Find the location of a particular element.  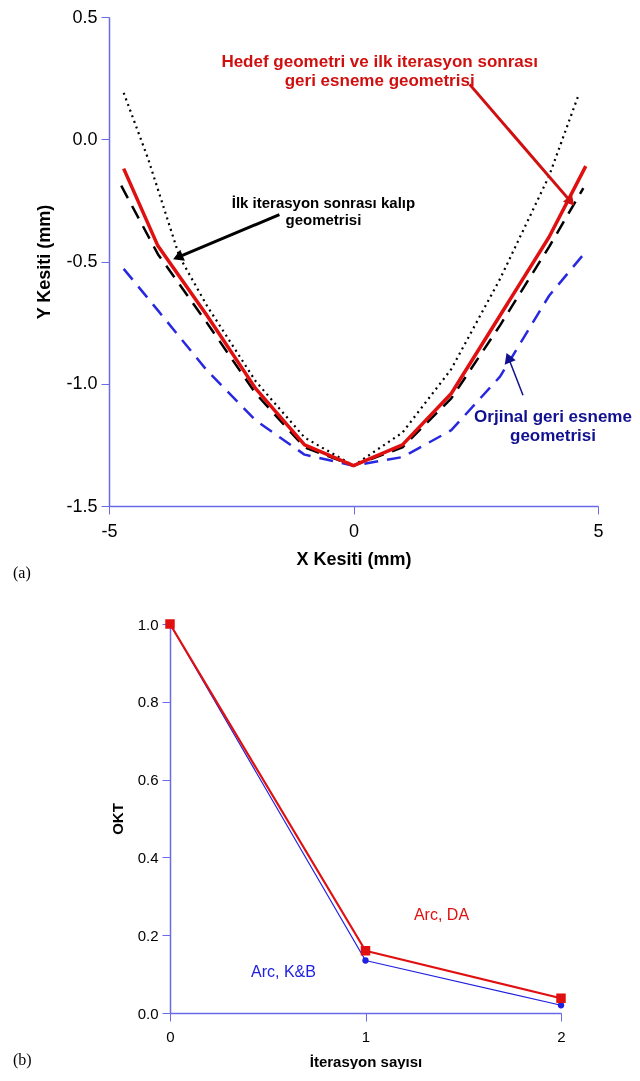

y-axis-title: OKT is located at coordinates (117, 819).